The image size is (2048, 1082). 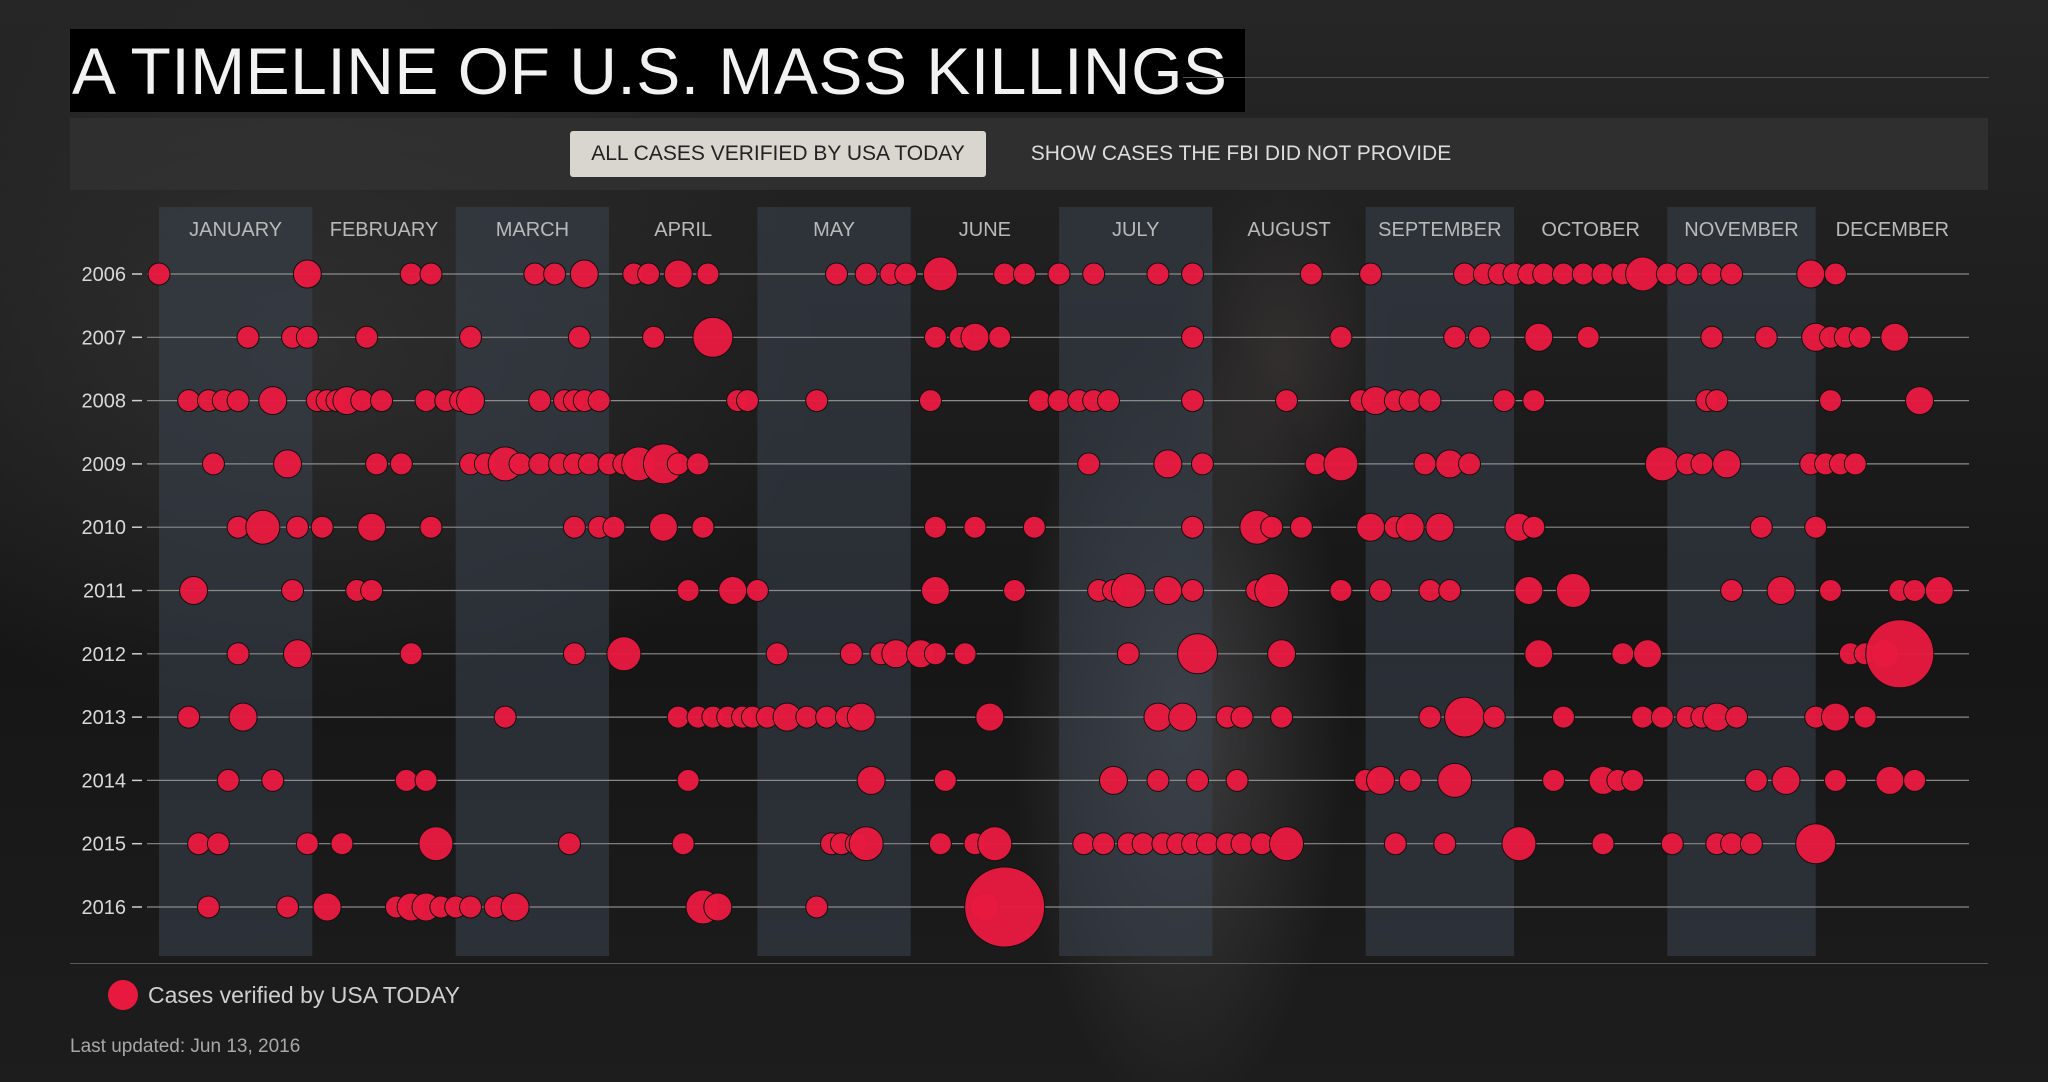 I want to click on fbi-not-provided-button: SHOW CASES THE FBI DID NOT PROVIDE, so click(x=1241, y=154).